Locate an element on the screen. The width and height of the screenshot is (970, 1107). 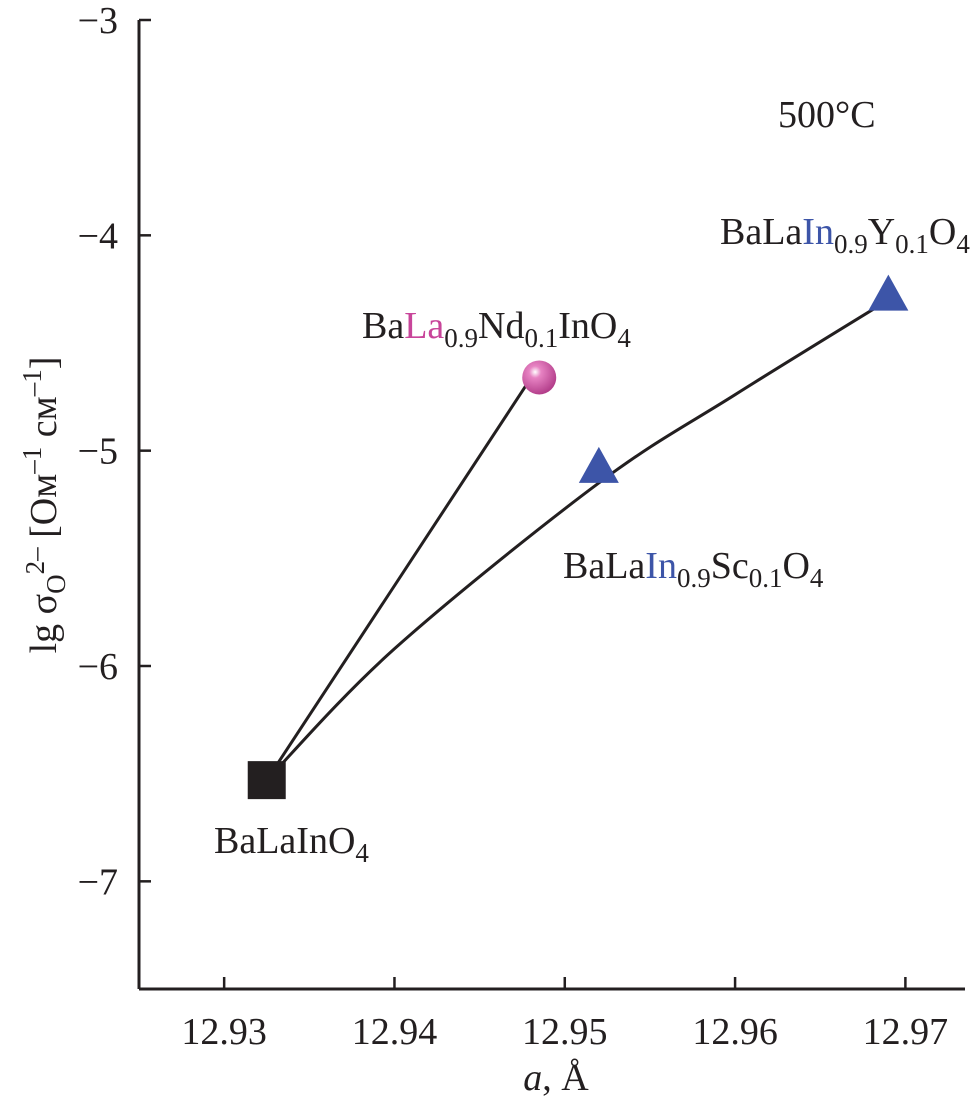
temperature-annotation: 500°C is located at coordinates (827, 115).